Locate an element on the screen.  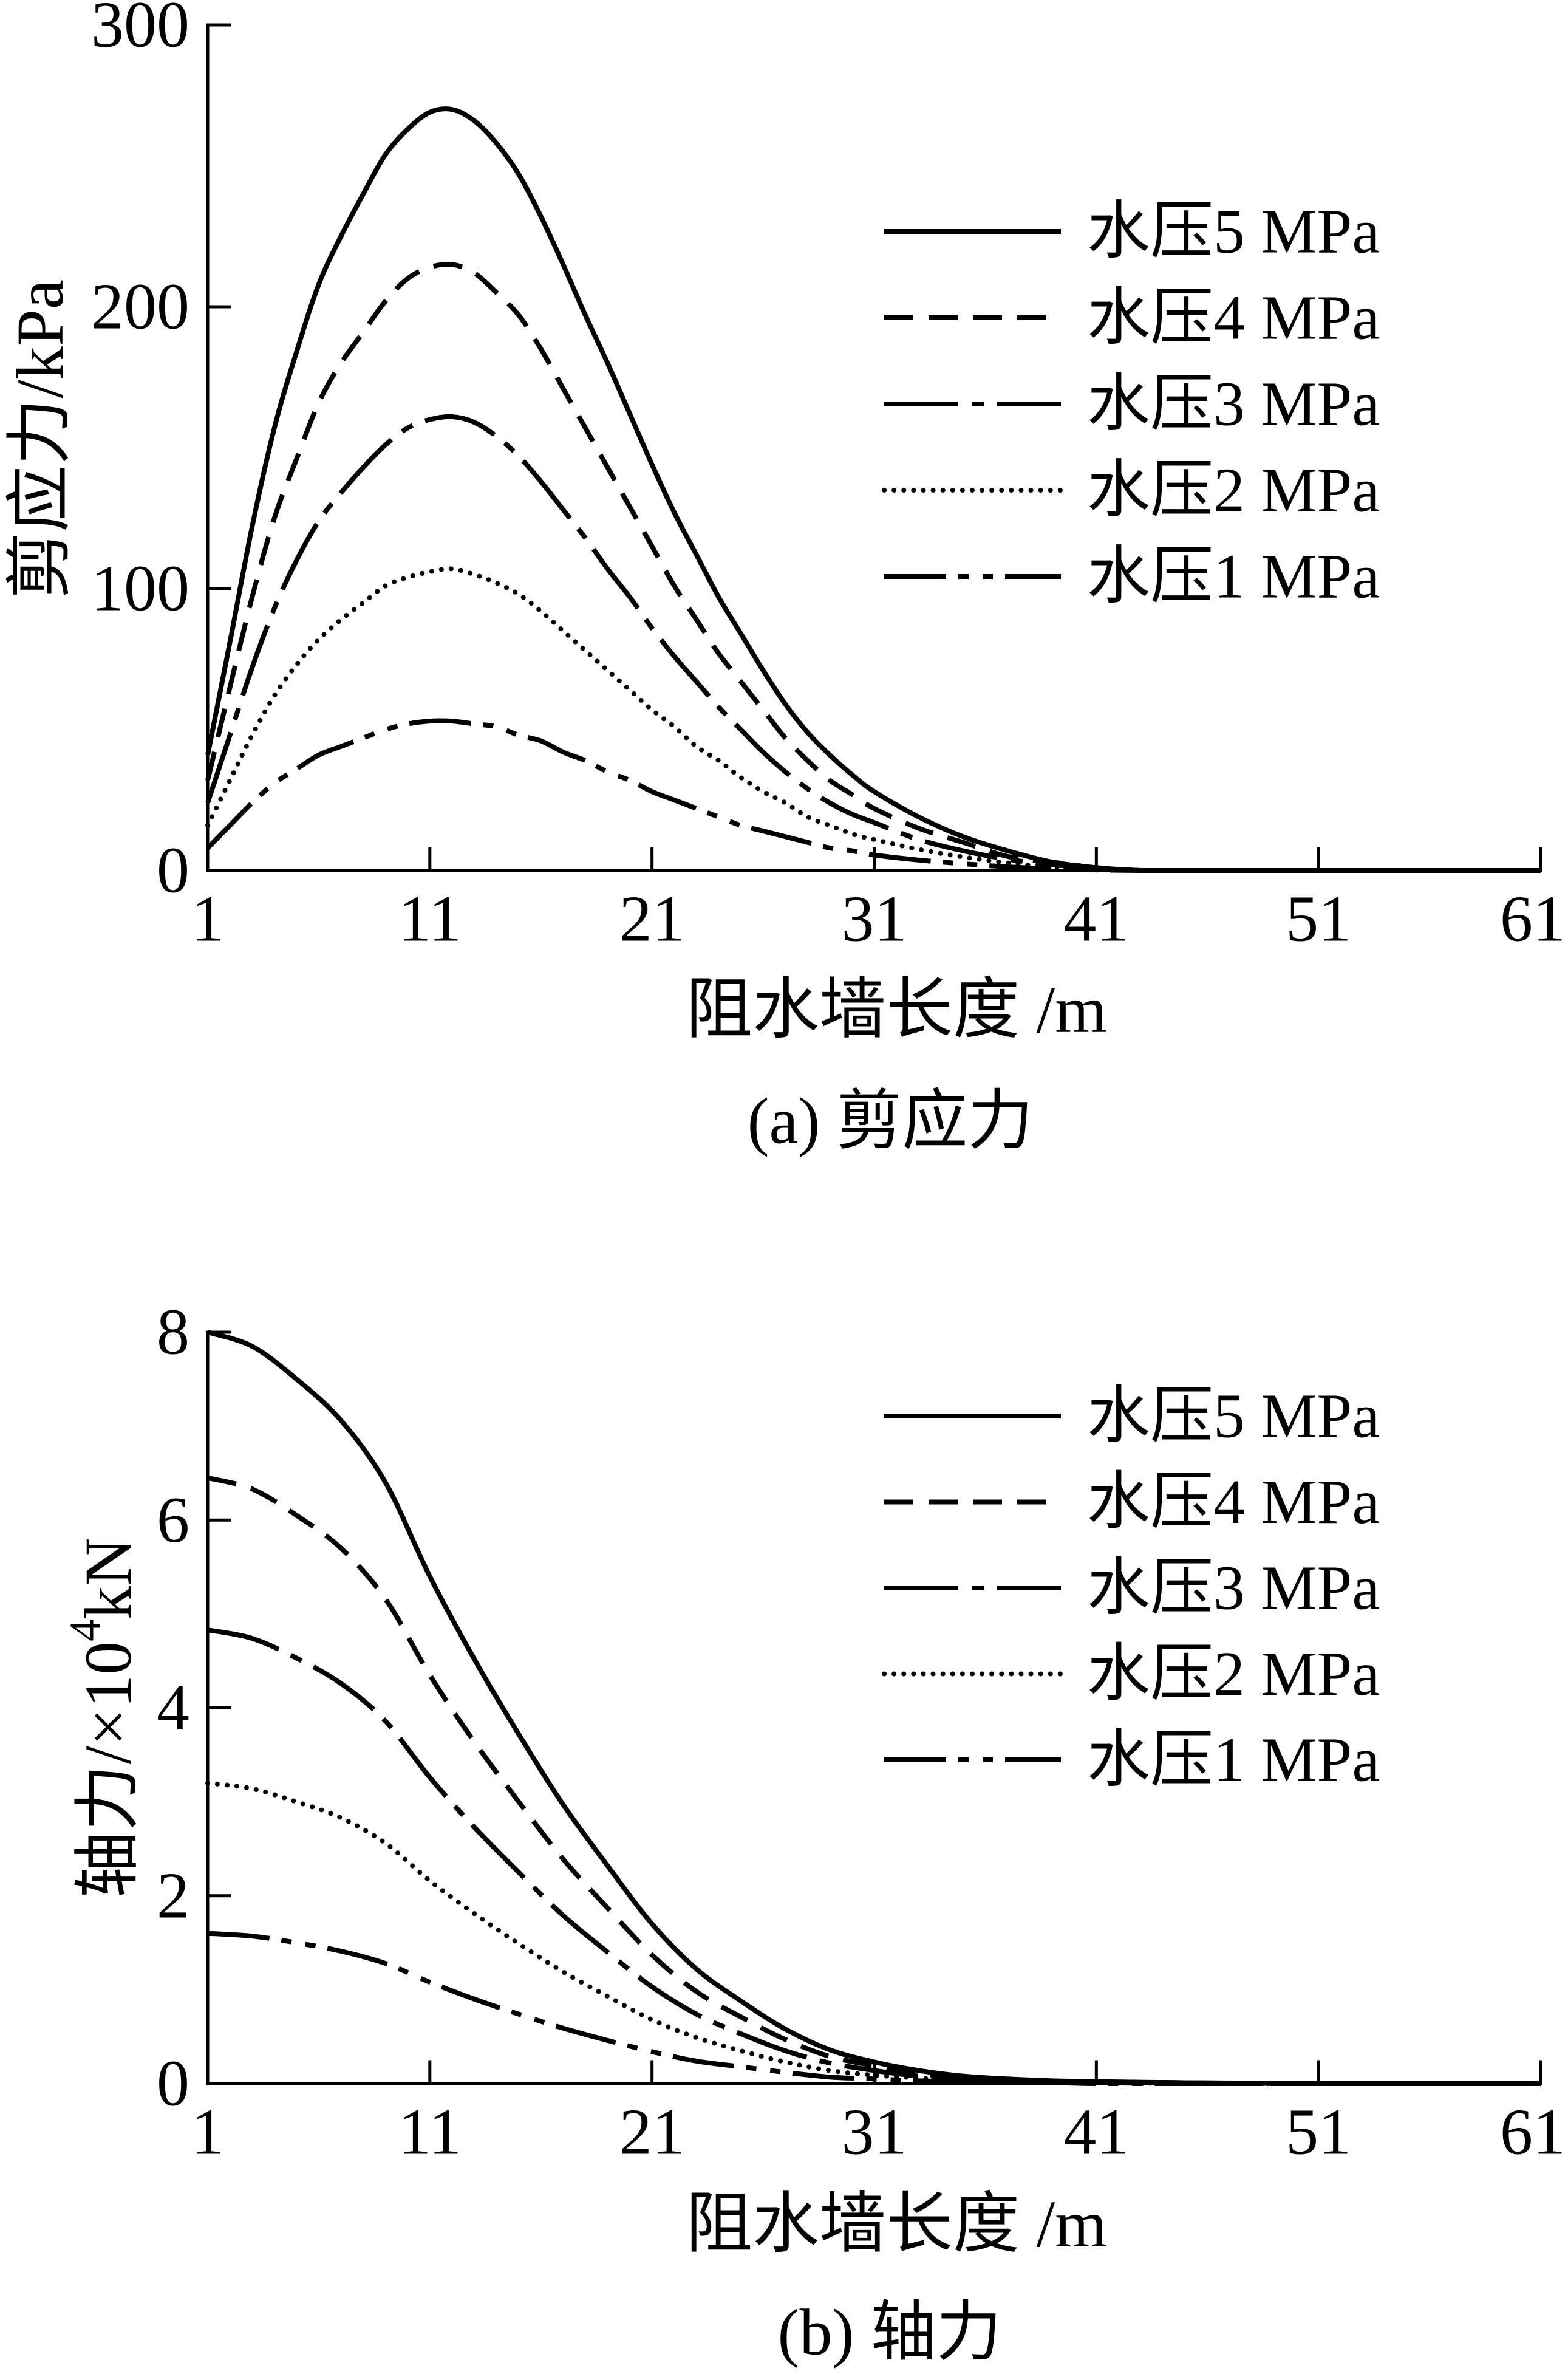
y-axis-label-unit: kN is located at coordinates (108, 1578).